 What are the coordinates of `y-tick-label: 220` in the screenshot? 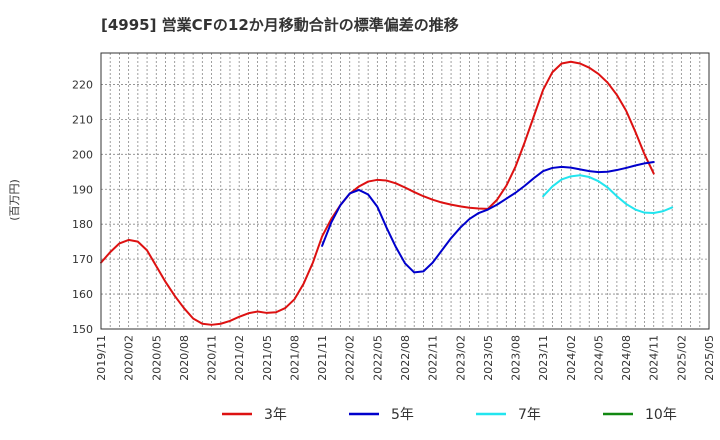 It's located at (82, 84).